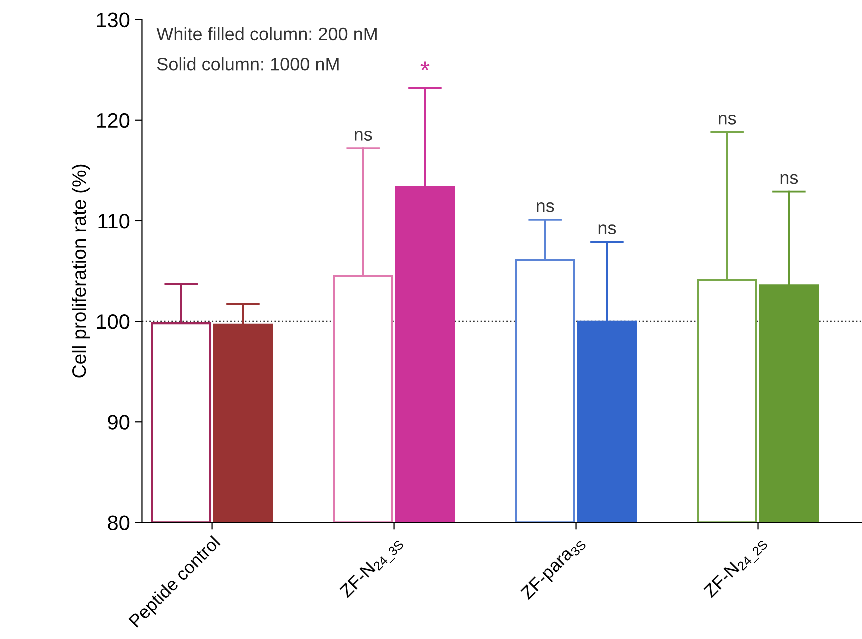 The height and width of the screenshot is (639, 862). Describe the element at coordinates (425, 66) in the screenshot. I see `annotation: *` at that location.